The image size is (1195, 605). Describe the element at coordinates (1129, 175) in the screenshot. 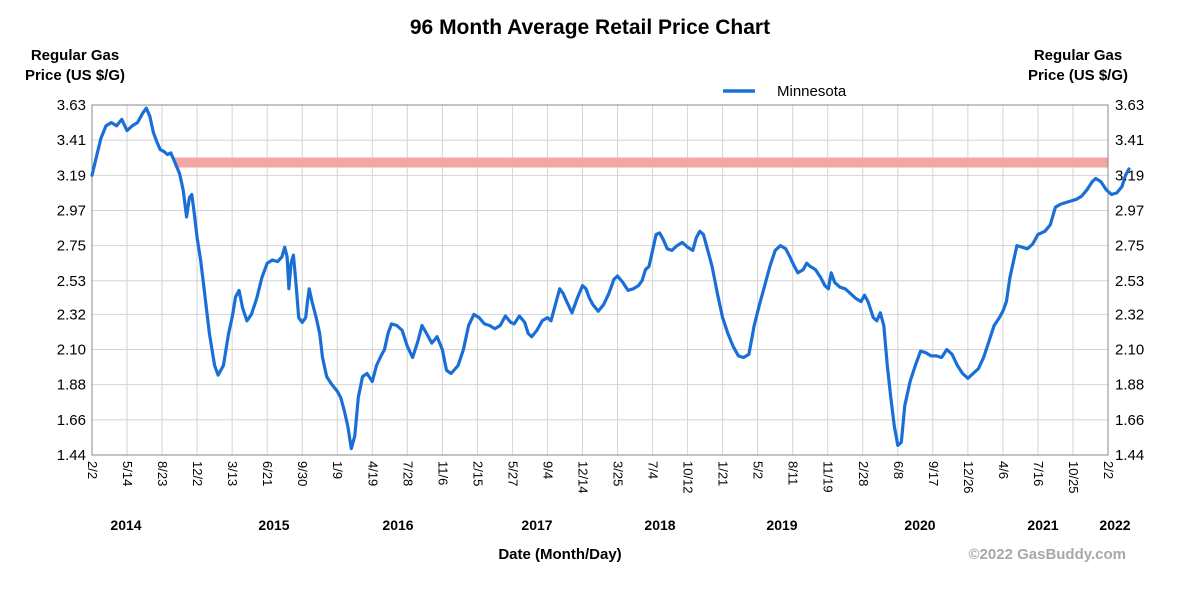

I see `y-tick-label-right: 3.19` at that location.